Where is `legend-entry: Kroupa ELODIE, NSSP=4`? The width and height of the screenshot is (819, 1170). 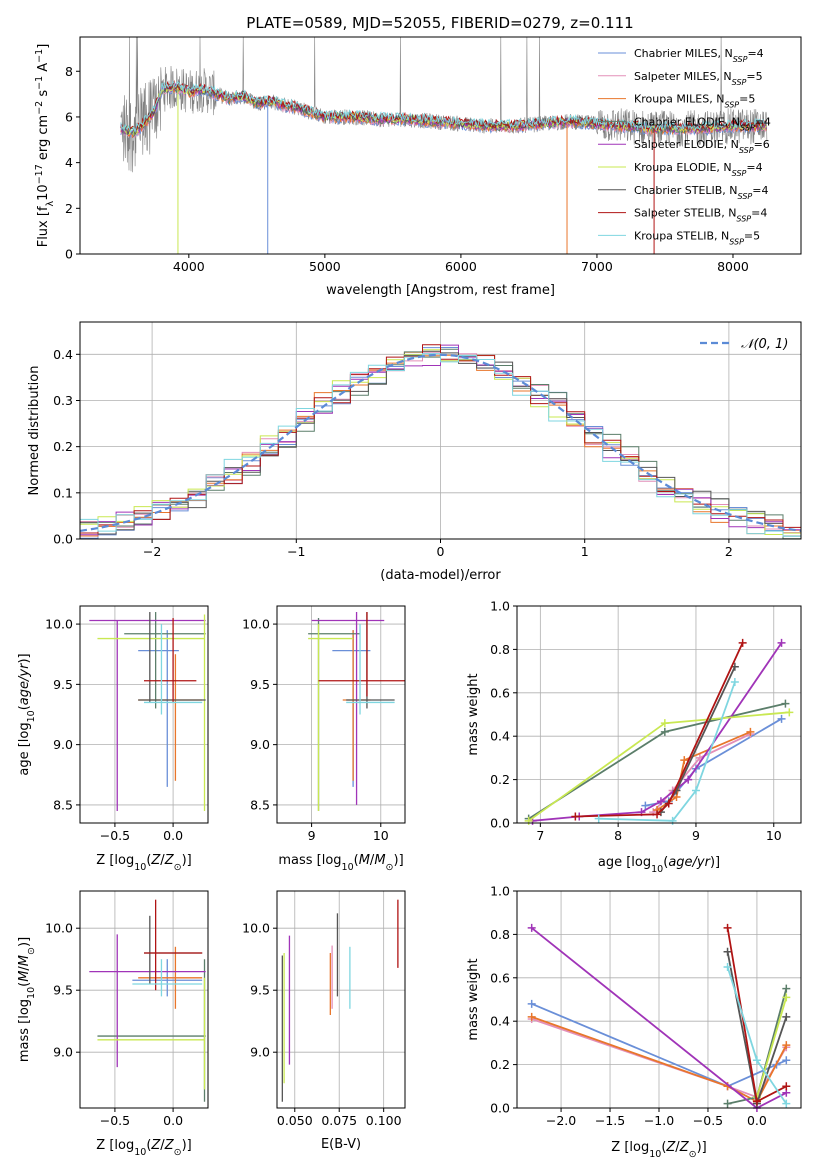
legend-entry: Kroupa ELODIE, NSSP=4 is located at coordinates (698, 169).